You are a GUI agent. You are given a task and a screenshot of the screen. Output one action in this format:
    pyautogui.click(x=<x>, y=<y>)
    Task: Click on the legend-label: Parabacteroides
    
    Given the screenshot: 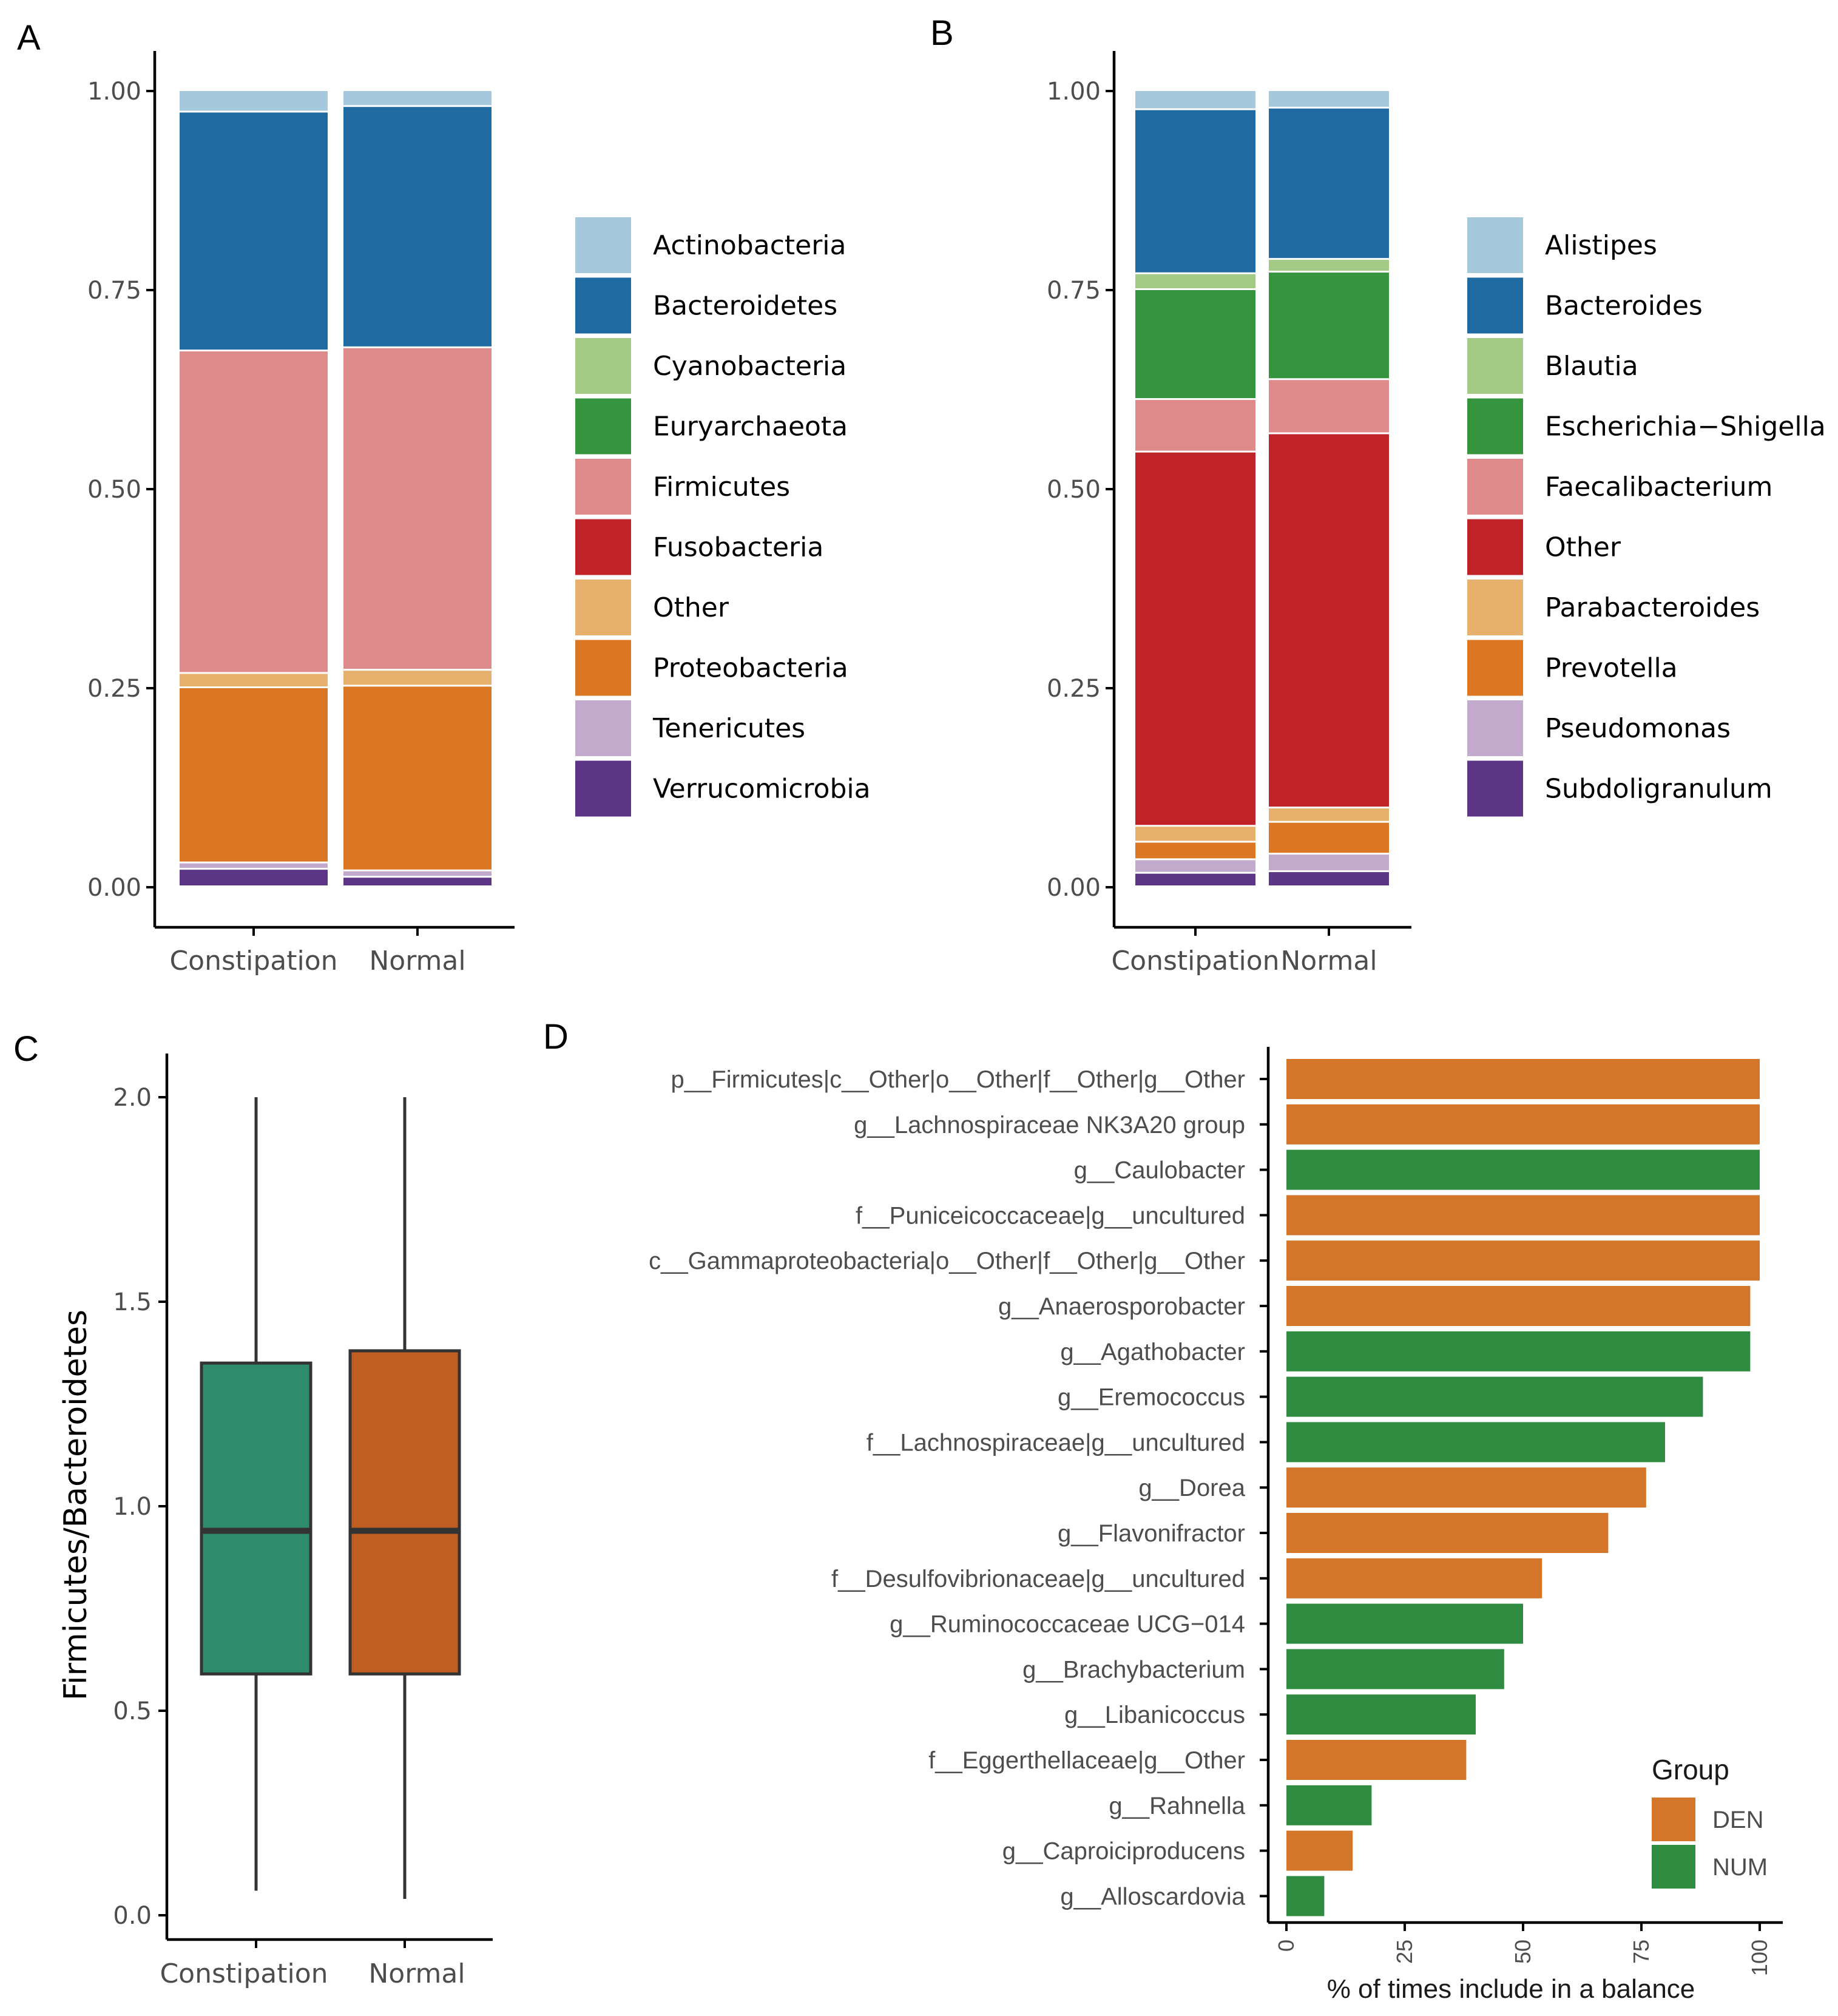 What is the action you would take?
    pyautogui.click(x=1652, y=607)
    